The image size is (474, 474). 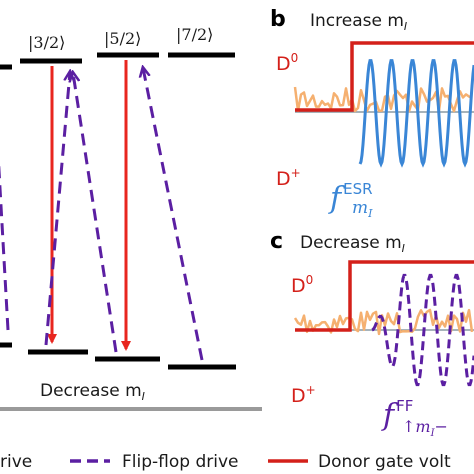 I want to click on panel-b-esr-wave, so click(x=416, y=113).